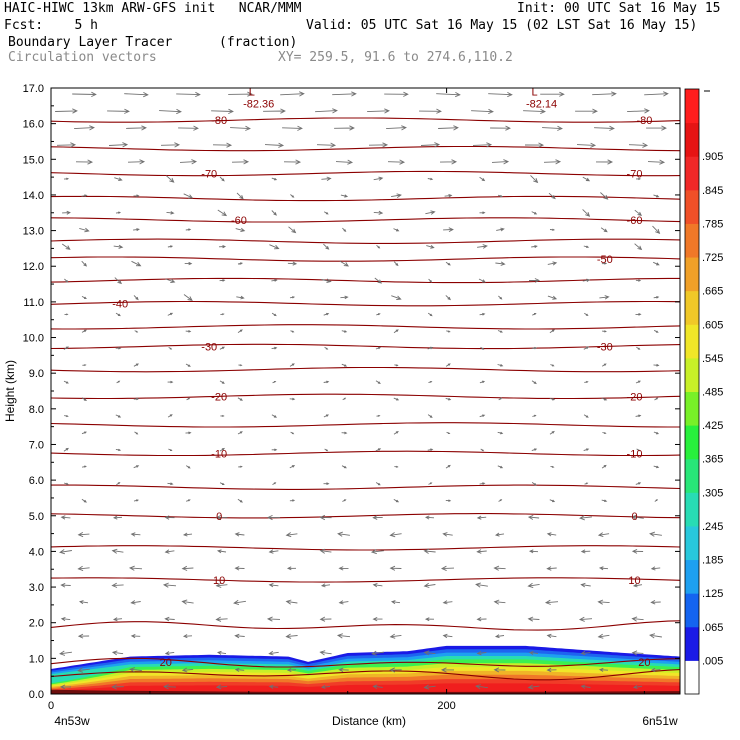 Image resolution: width=740 pixels, height=740 pixels. What do you see at coordinates (33, 339) in the screenshot?
I see `y-tick-label: 10.0` at bounding box center [33, 339].